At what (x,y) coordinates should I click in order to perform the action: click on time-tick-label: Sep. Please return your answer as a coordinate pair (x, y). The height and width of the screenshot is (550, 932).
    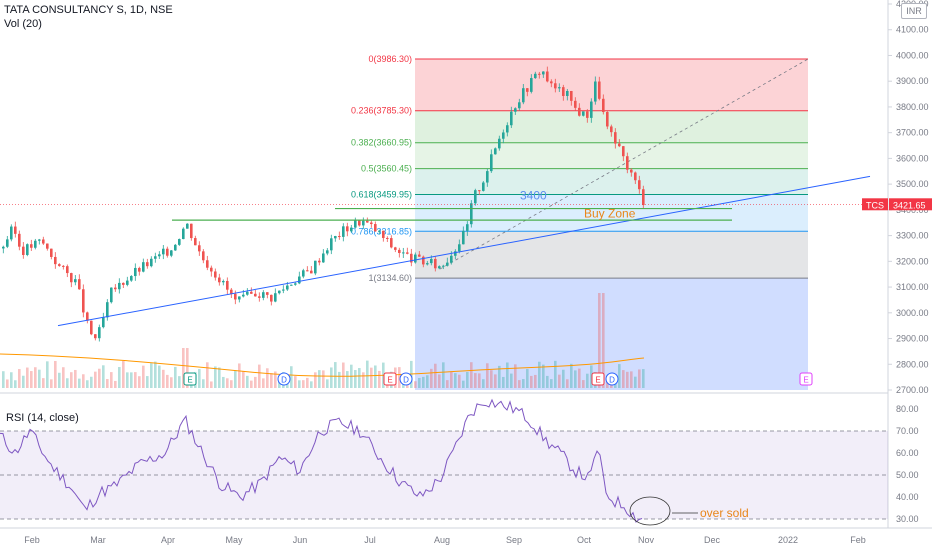
    Looking at the image, I should click on (514, 540).